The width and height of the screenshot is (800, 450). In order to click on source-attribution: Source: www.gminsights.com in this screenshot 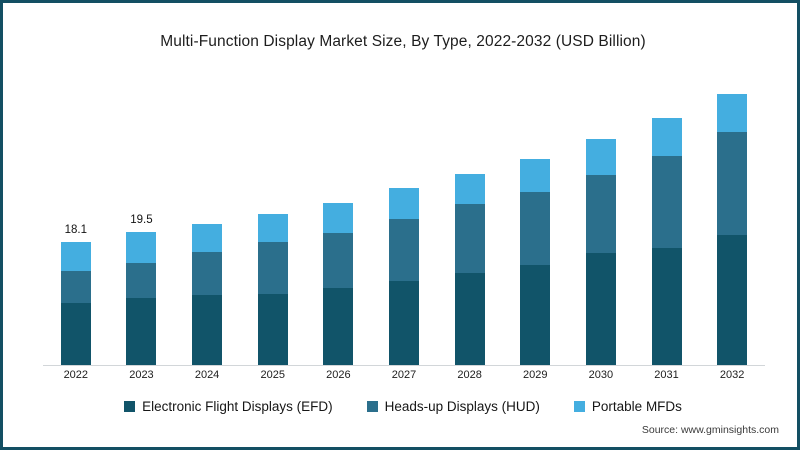, I will do `click(710, 430)`.